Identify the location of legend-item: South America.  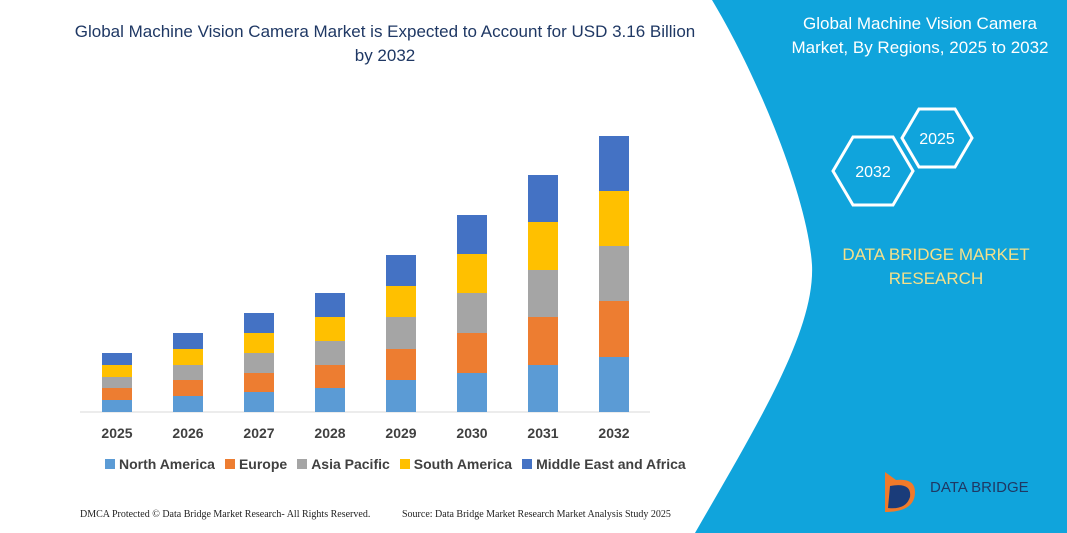
(456, 464).